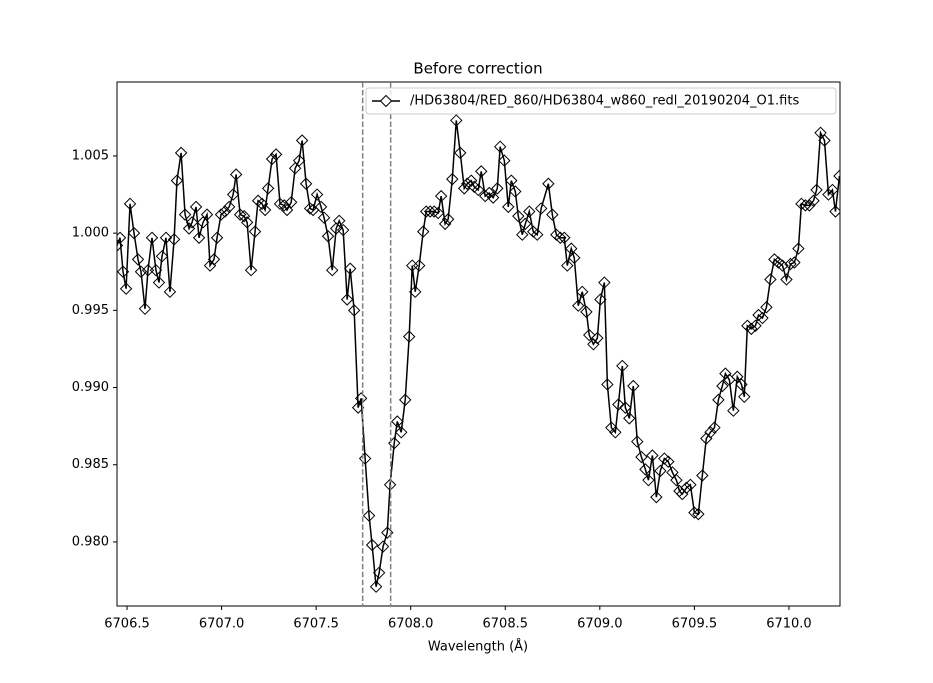 Image resolution: width=933 pixels, height=683 pixels. What do you see at coordinates (90, 387) in the screenshot?
I see `y-tick-label: 0.990` at bounding box center [90, 387].